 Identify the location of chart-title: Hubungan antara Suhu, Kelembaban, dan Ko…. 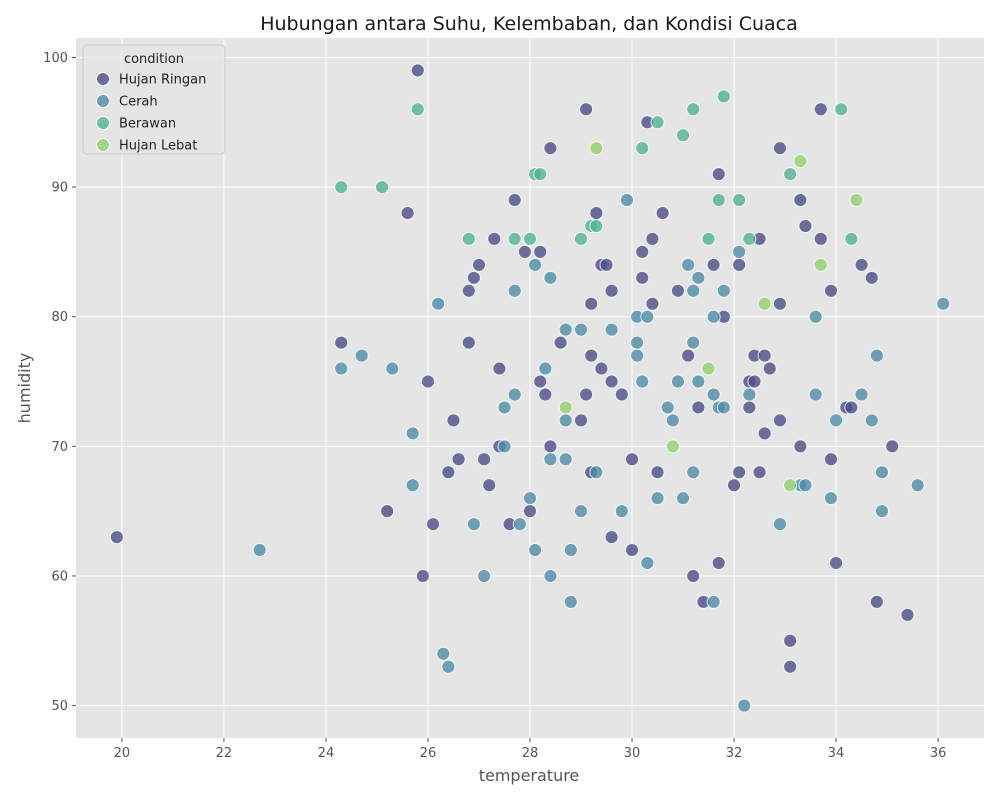
(529, 24).